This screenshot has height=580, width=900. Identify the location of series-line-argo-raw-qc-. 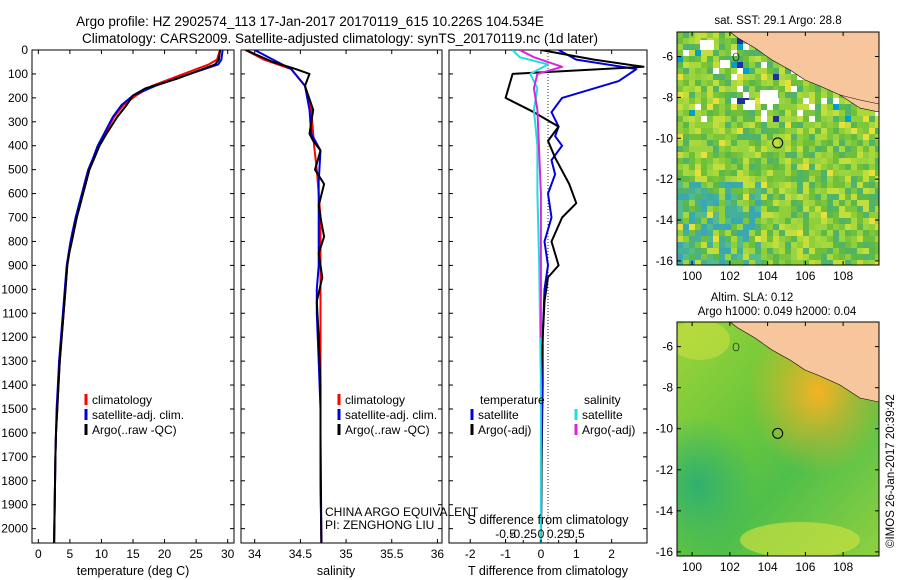
(285, 296).